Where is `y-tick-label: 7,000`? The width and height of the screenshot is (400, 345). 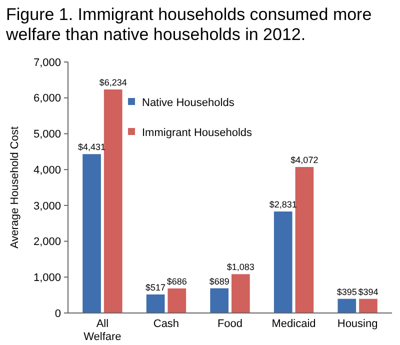 y-tick-label: 7,000 is located at coordinates (47, 62).